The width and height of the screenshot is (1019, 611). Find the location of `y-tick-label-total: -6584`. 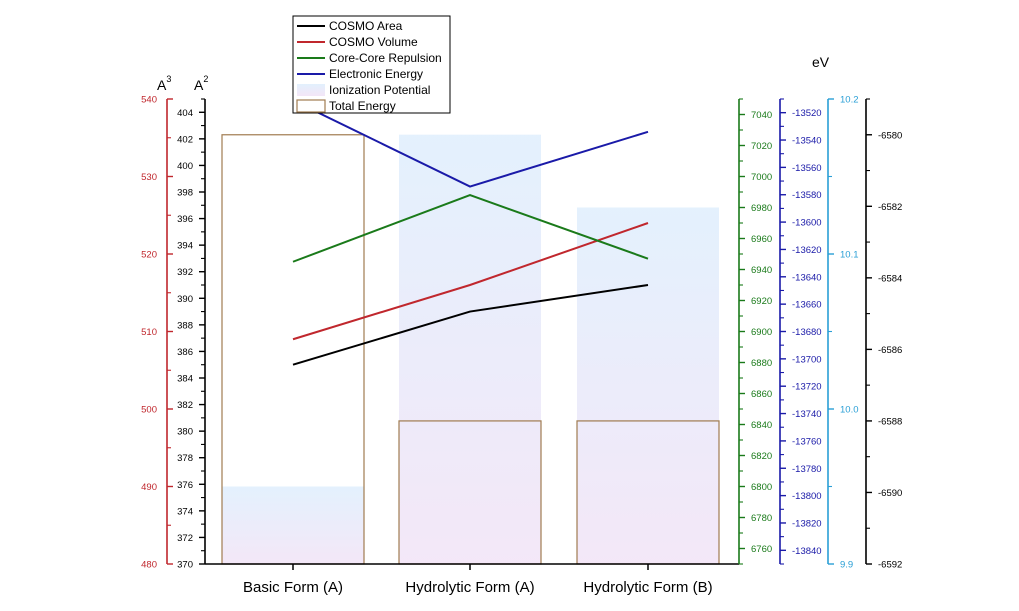

y-tick-label-total: -6584 is located at coordinates (890, 278).